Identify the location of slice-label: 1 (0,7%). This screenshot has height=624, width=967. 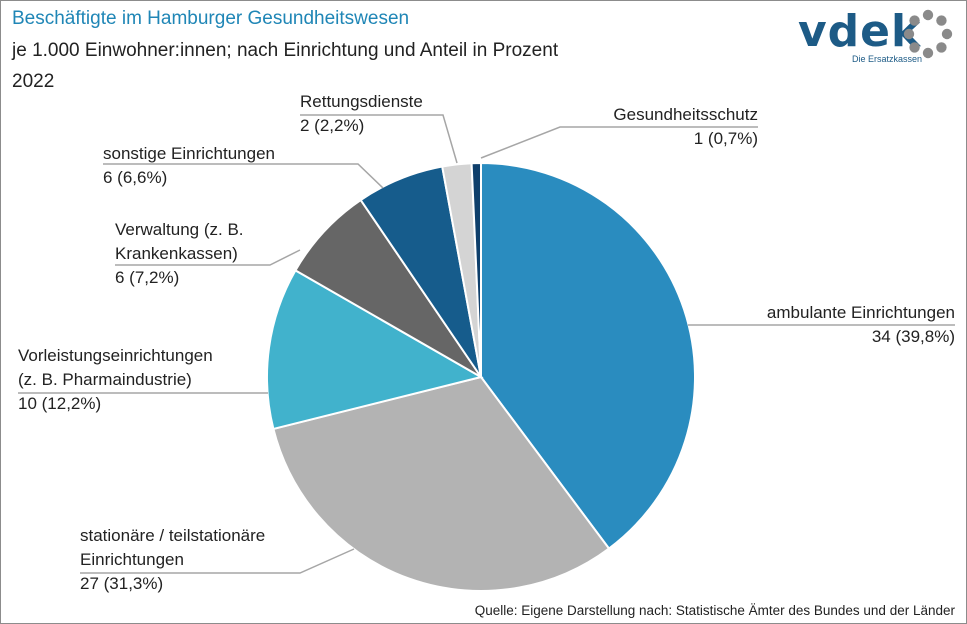
(726, 138).